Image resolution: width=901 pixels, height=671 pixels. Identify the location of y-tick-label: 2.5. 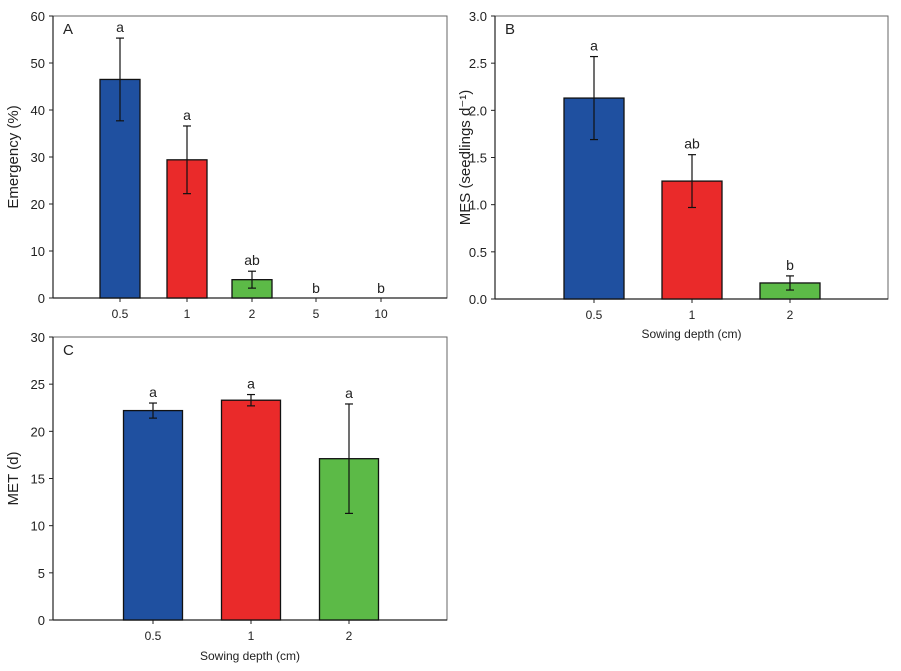
(478, 63).